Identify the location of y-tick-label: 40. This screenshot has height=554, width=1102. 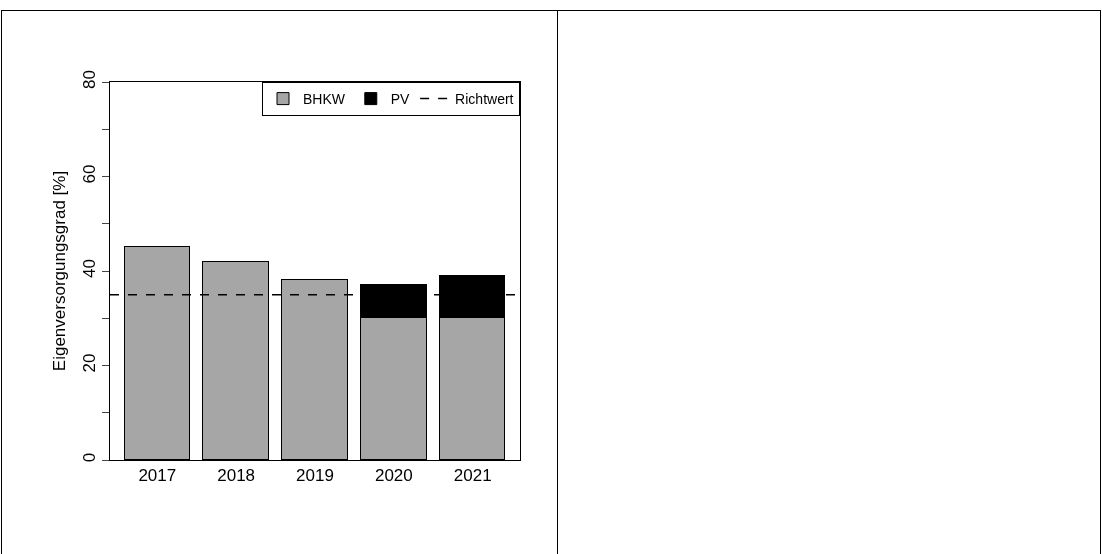
(90, 268).